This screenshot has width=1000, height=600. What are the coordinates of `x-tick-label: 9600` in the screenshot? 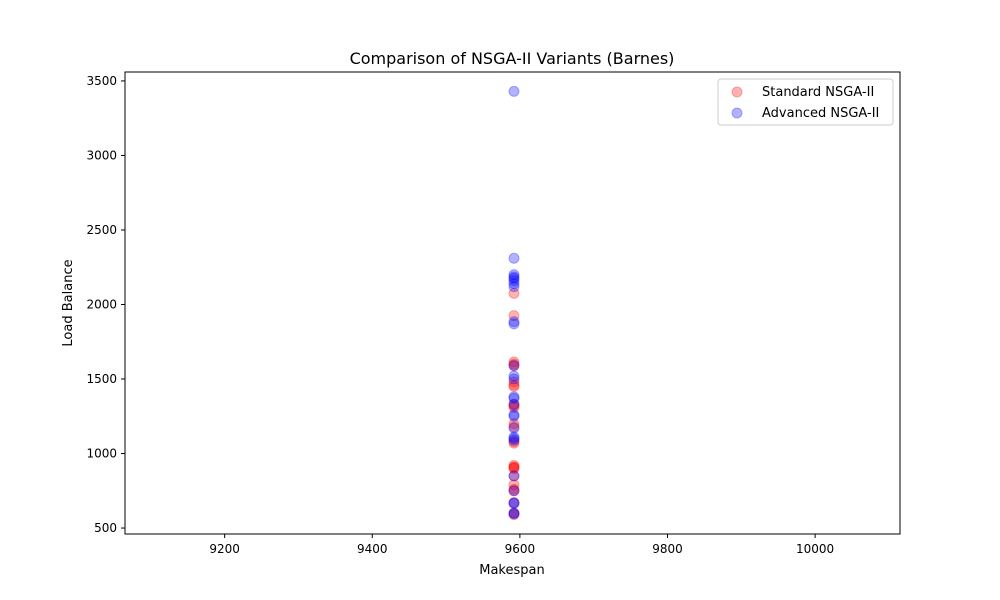 It's located at (520, 549).